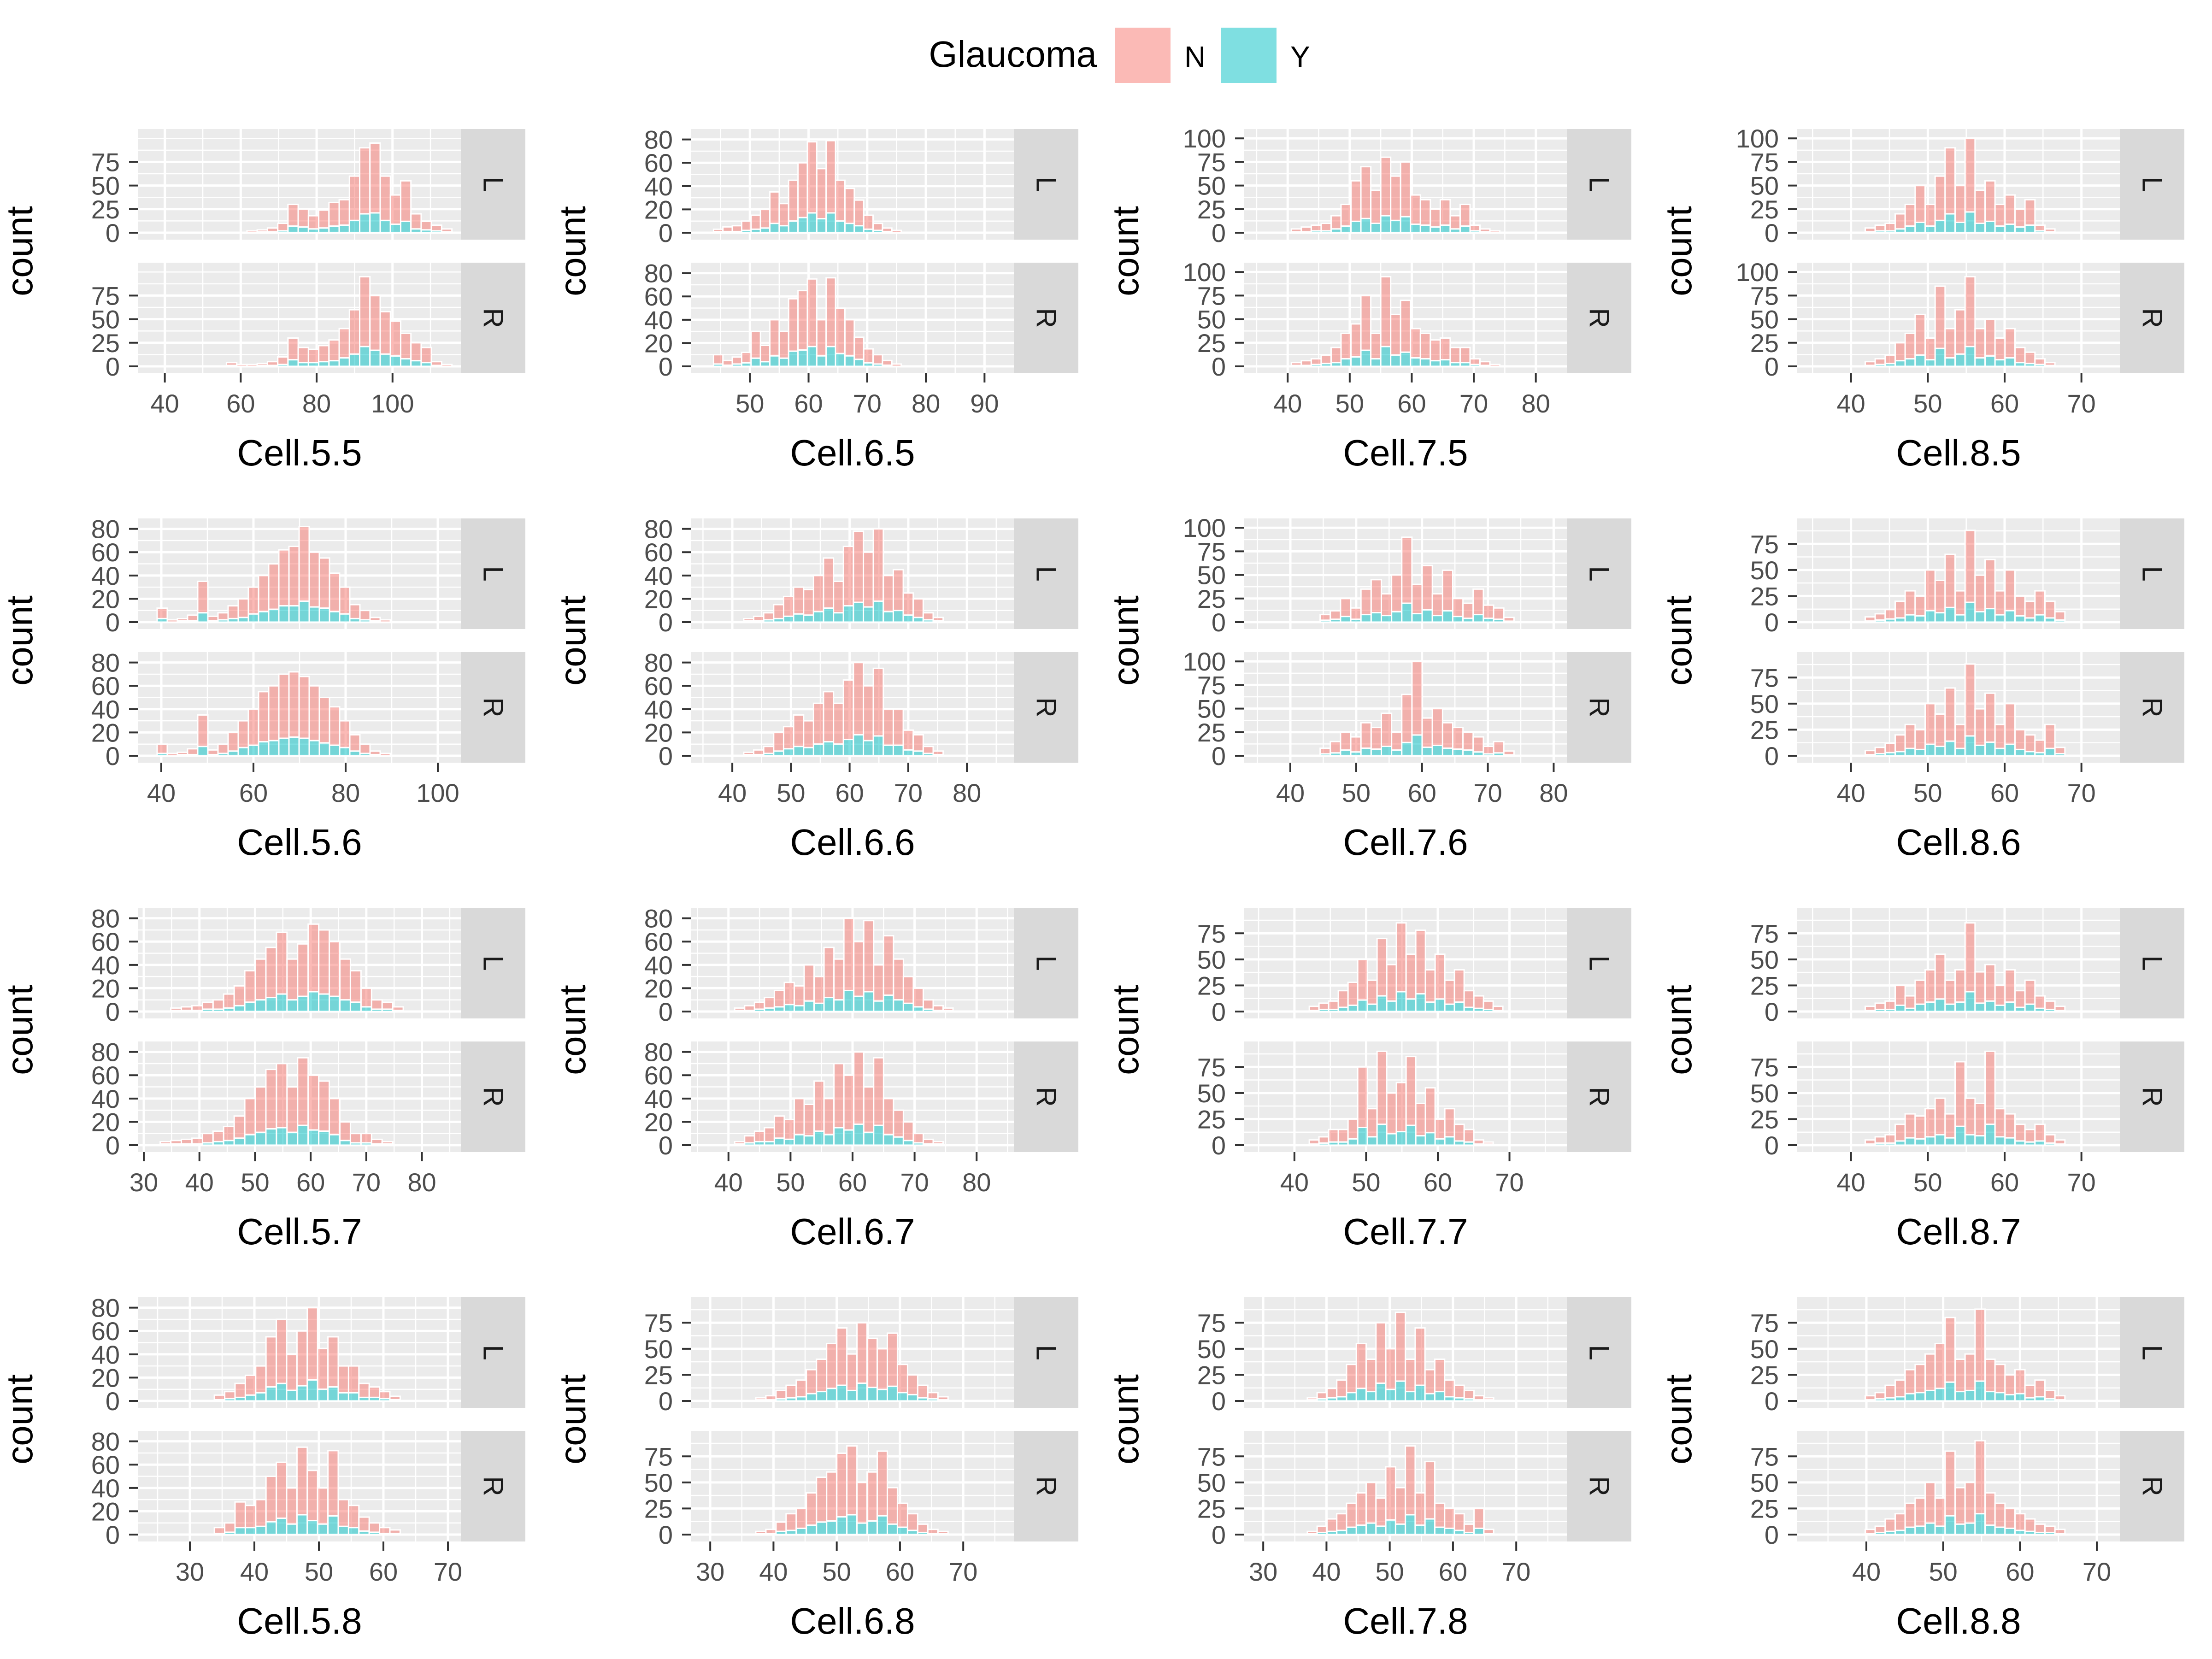 The width and height of the screenshot is (2212, 1659). Describe the element at coordinates (1411, 403) in the screenshot. I see `x-tick-label: 60` at that location.